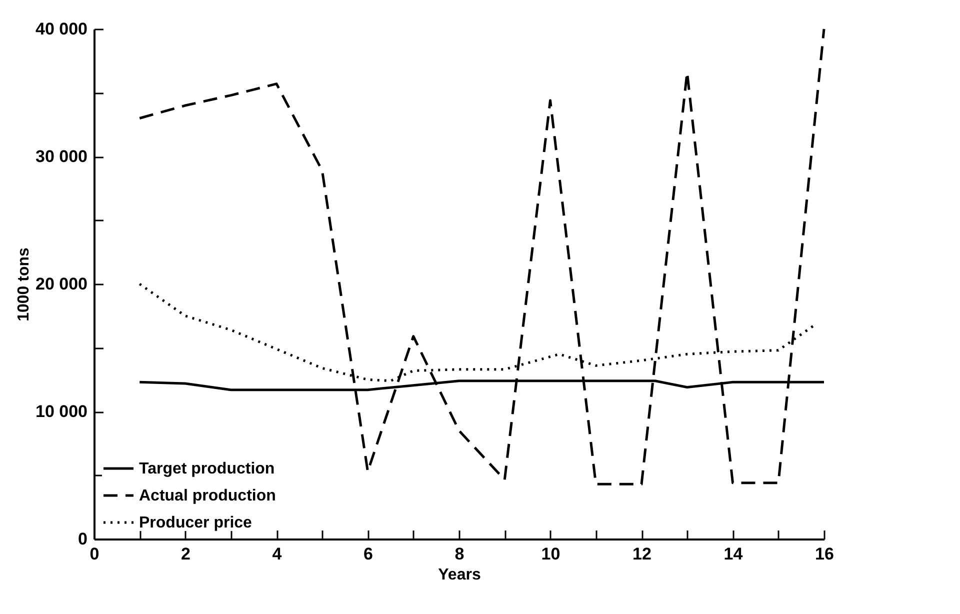  What do you see at coordinates (277, 554) in the screenshot?
I see `x-tick-label: 4` at bounding box center [277, 554].